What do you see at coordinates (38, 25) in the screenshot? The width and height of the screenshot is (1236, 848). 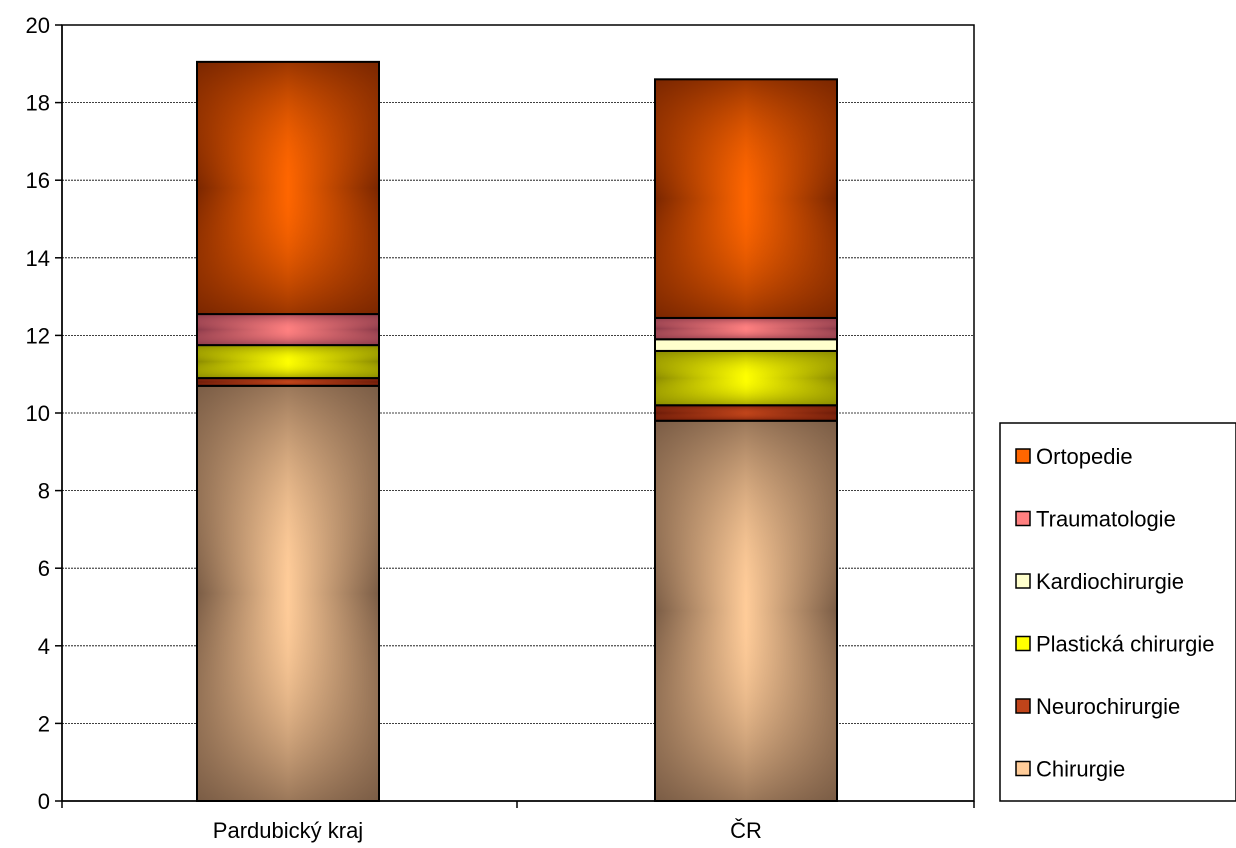 I see `y-tick-label: 20` at bounding box center [38, 25].